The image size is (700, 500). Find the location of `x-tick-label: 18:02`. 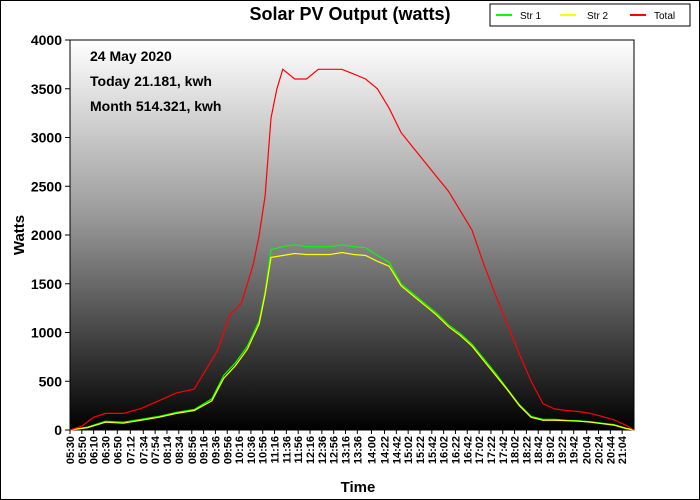

x-tick-label: 18:02 is located at coordinates (516, 450).